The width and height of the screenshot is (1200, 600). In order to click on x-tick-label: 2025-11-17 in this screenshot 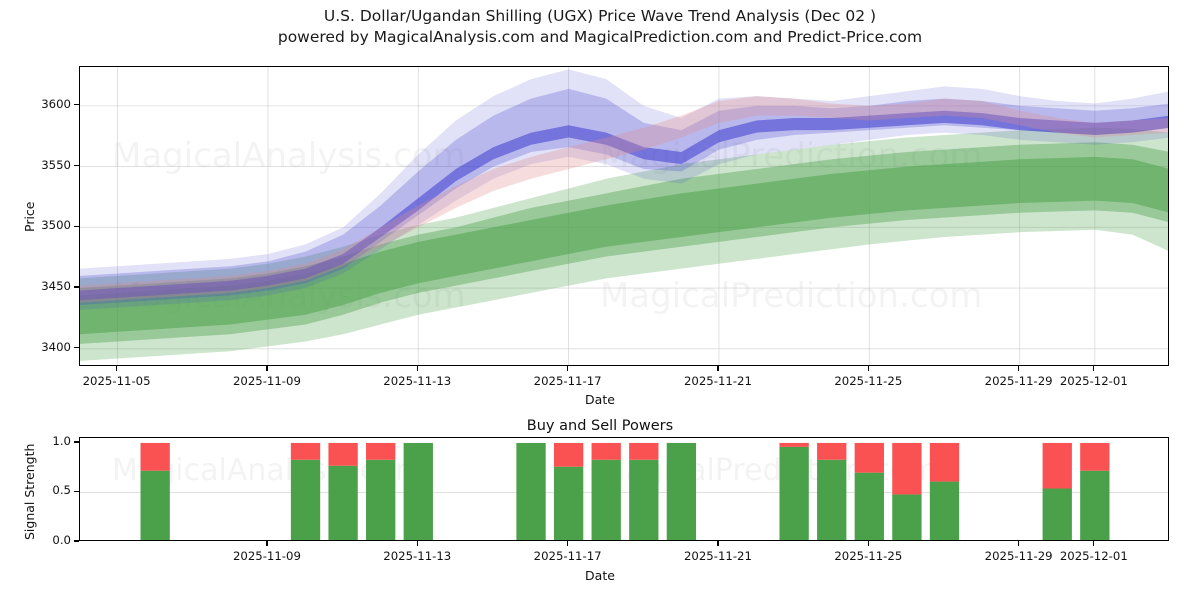, I will do `click(567, 381)`.